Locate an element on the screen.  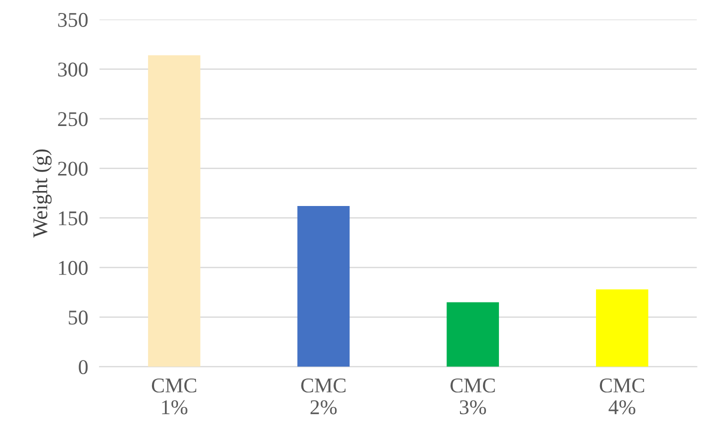
y-tick-label: 50 is located at coordinates (78, 317).